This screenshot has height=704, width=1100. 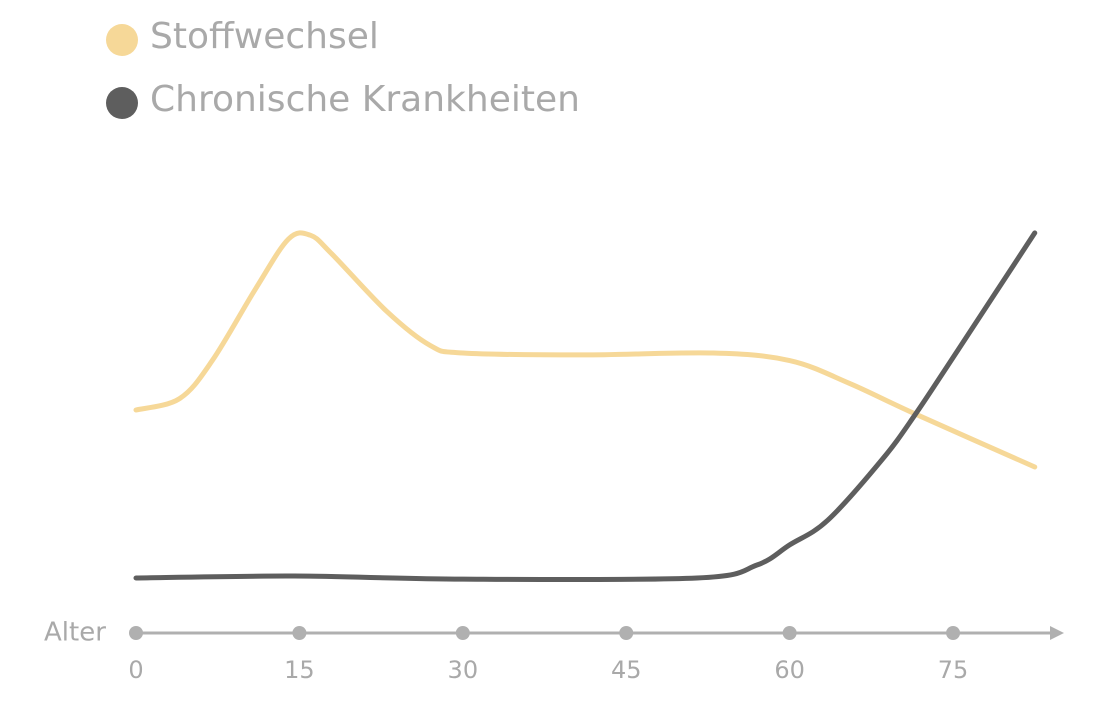 I want to click on x-tick-label: 60, so click(x=789, y=670).